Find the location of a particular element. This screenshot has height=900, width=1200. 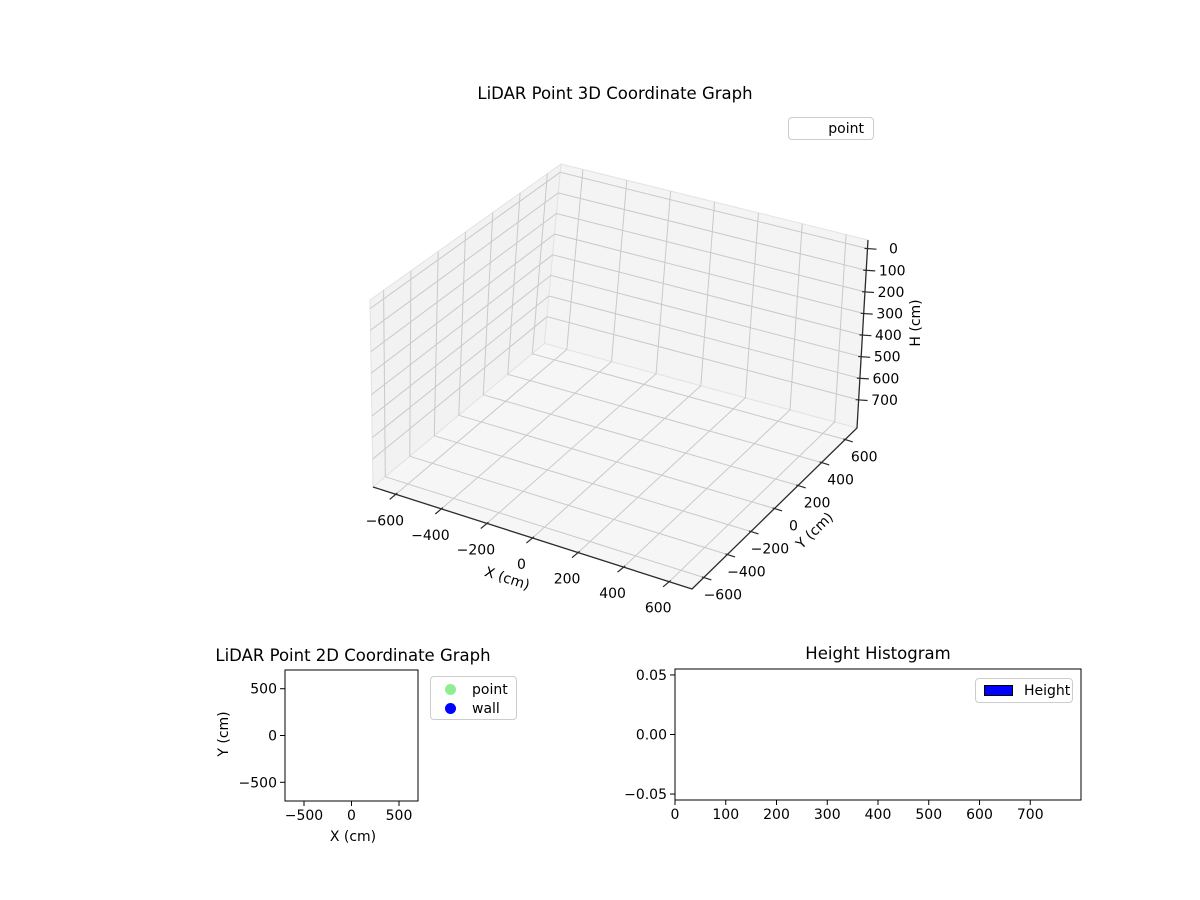

z3d-tick-label: 300 is located at coordinates (889, 315).